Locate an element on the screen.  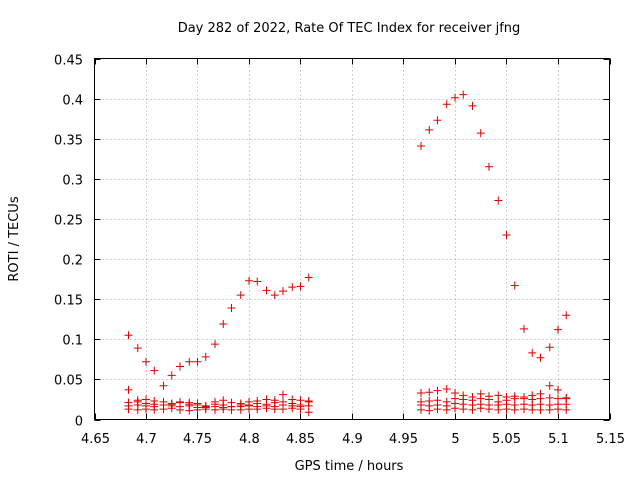
x-axis-label: GPS time / hours is located at coordinates (349, 466).